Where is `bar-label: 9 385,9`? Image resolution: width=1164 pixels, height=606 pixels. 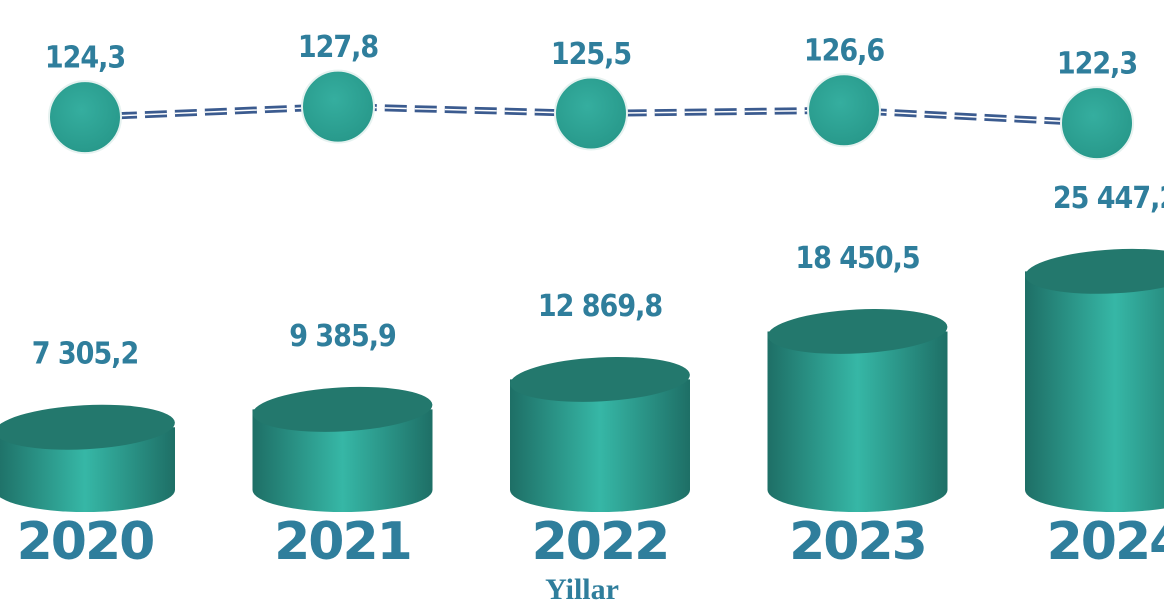
bar-label: 9 385,9 is located at coordinates (342, 336).